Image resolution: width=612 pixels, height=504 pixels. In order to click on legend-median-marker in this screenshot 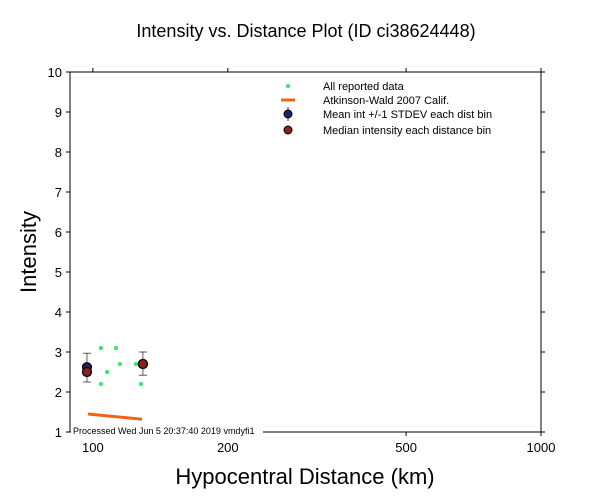, I will do `click(288, 130)`.